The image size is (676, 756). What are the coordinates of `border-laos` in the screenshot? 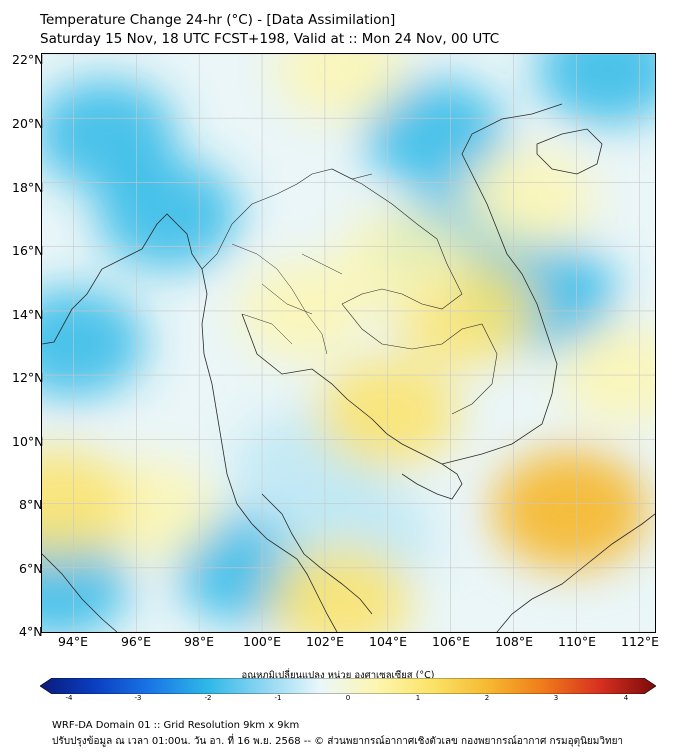 It's located at (397, 239).